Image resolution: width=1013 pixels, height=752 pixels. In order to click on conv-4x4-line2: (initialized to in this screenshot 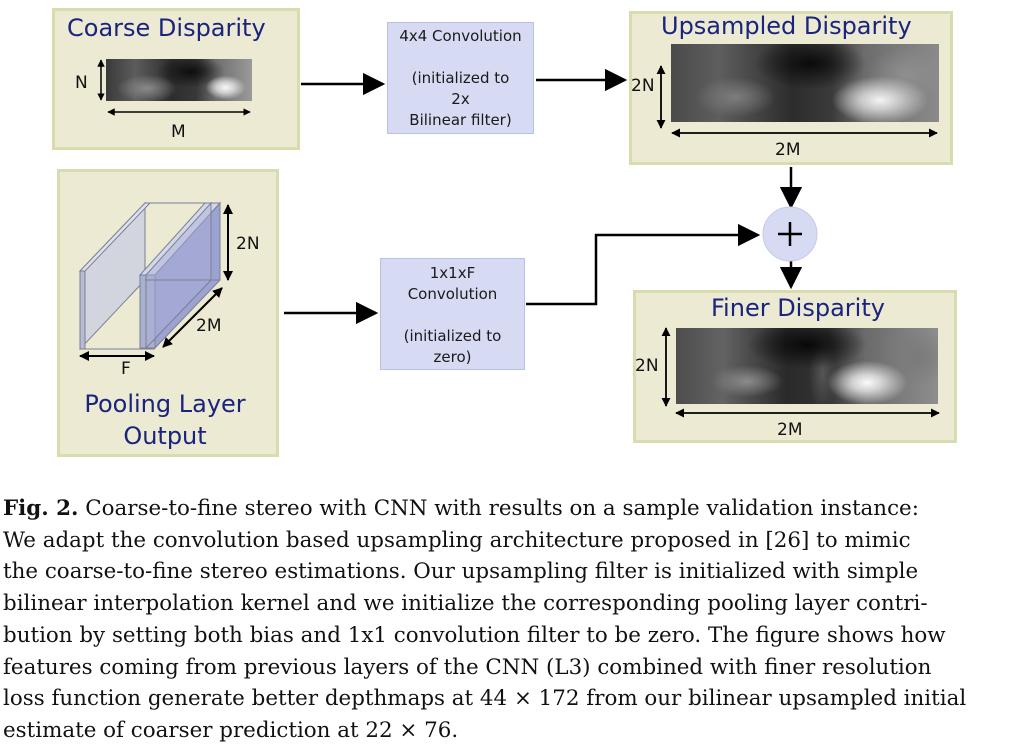, I will do `click(460, 78)`.